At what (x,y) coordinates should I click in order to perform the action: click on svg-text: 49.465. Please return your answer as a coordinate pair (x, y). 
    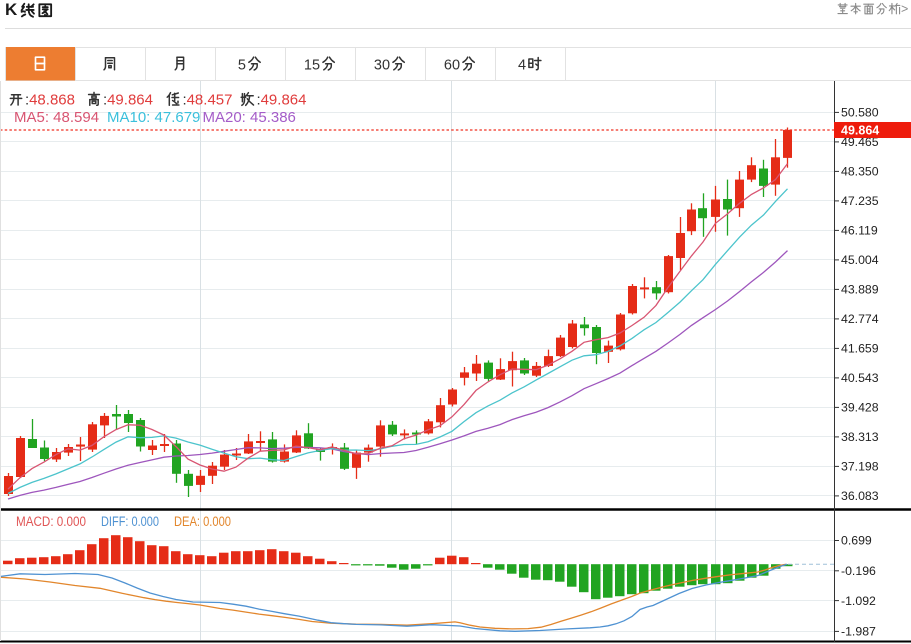
    Looking at the image, I should click on (860, 142).